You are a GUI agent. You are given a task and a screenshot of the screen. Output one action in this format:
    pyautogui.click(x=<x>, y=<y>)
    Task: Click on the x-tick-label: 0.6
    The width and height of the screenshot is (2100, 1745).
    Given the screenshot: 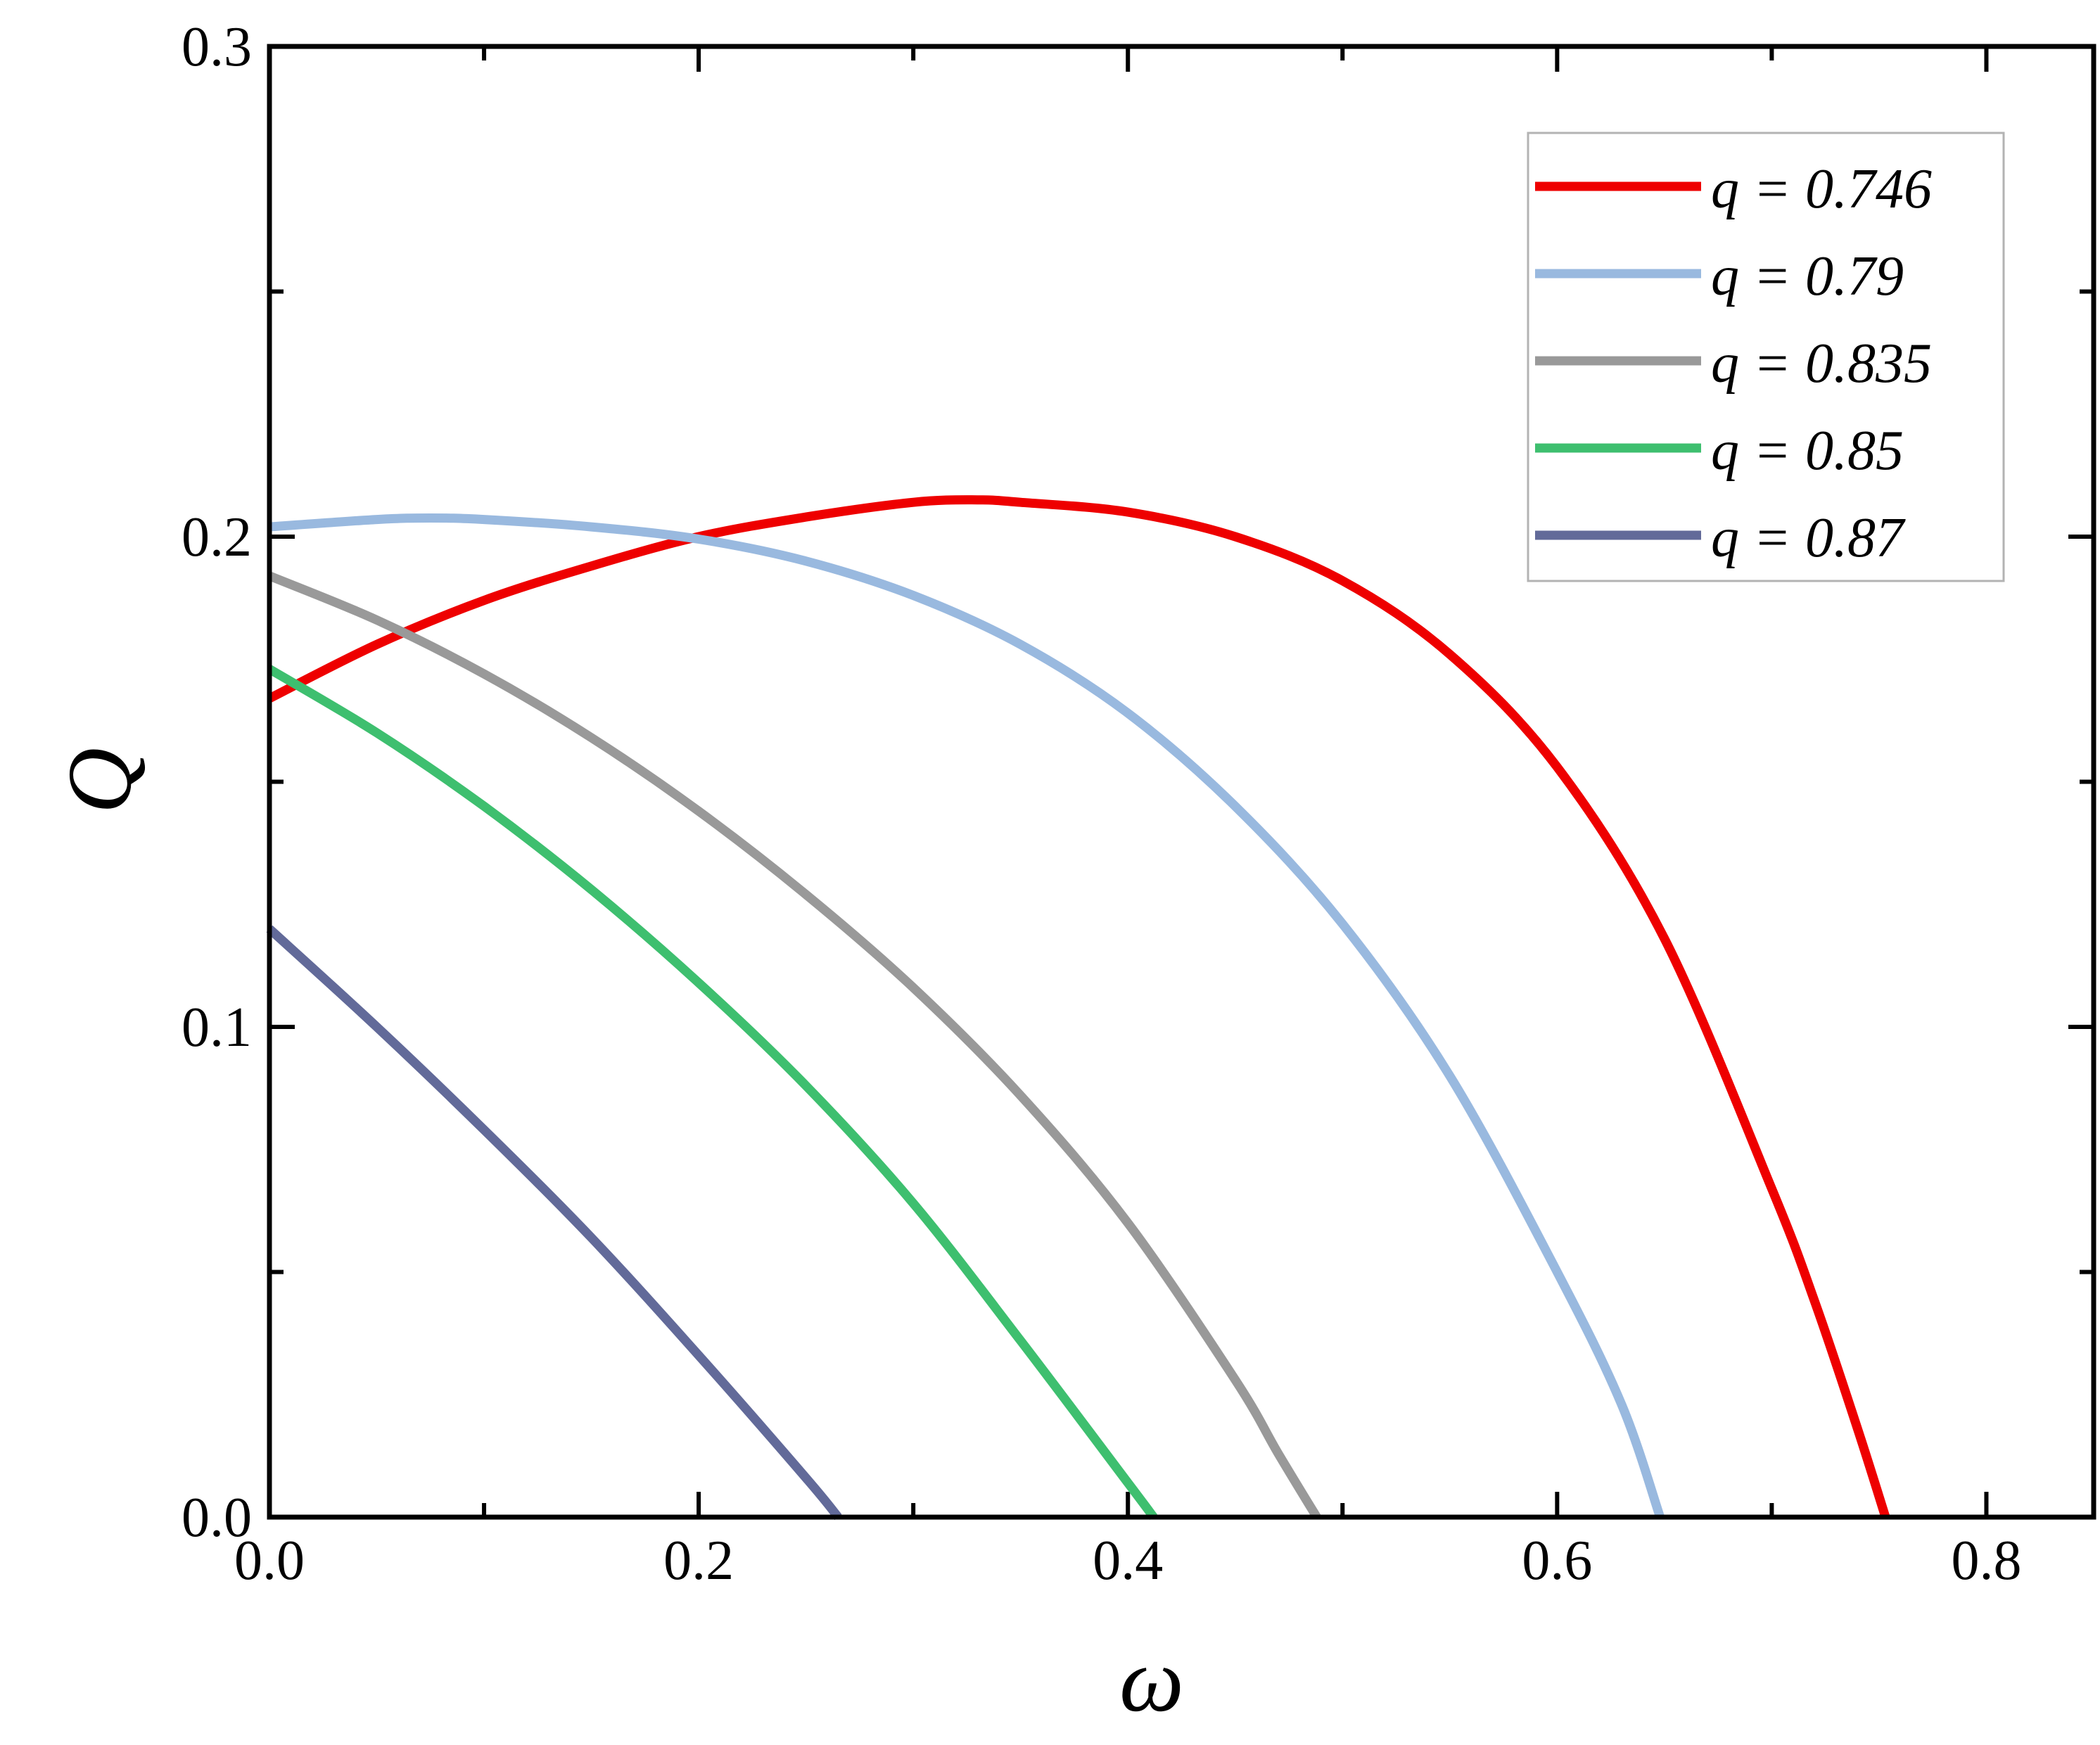 What is the action you would take?
    pyautogui.click(x=1557, y=1561)
    